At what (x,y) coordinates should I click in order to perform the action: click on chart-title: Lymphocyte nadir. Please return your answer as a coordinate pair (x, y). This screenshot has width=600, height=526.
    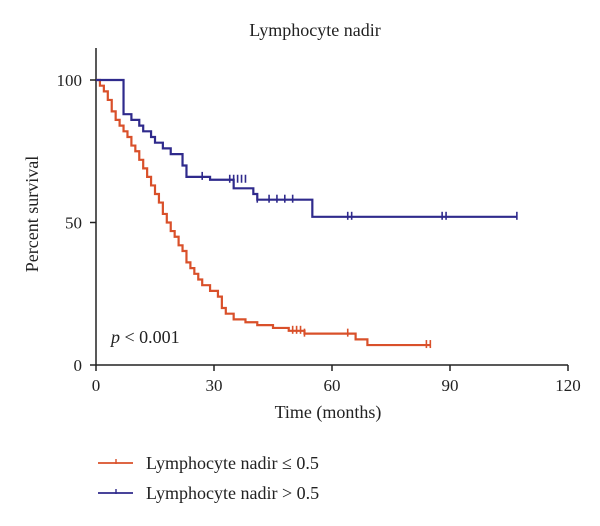
    Looking at the image, I should click on (314, 30).